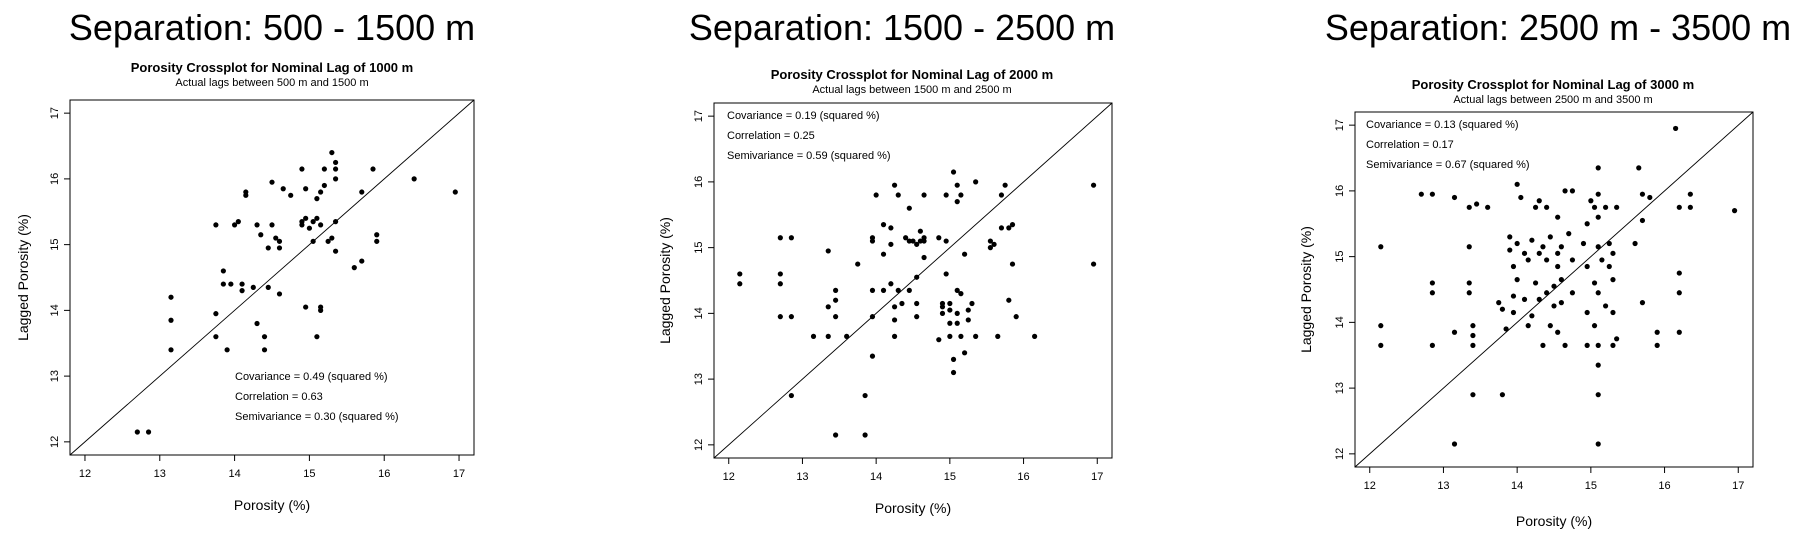 This screenshot has height=541, width=1803. Describe the element at coordinates (1552, 100) in the screenshot. I see `plot-subtitle: Actual lags between 2500 m and 3500 m` at that location.